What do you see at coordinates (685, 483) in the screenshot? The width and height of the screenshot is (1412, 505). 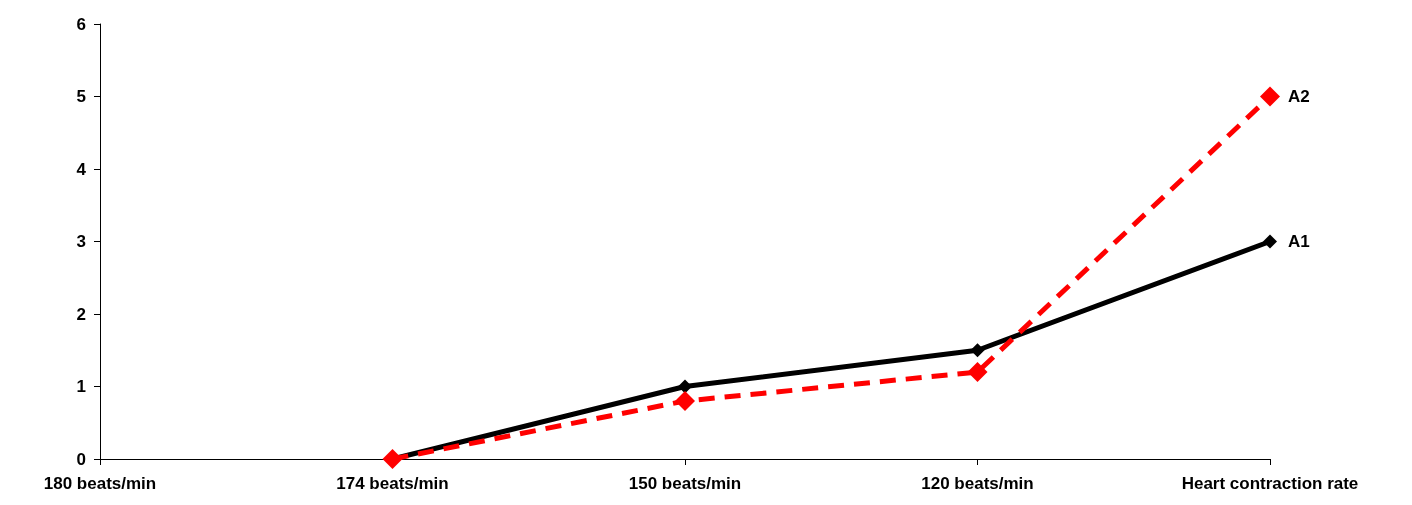 I see `x-tick-label: 150 beats/min` at bounding box center [685, 483].